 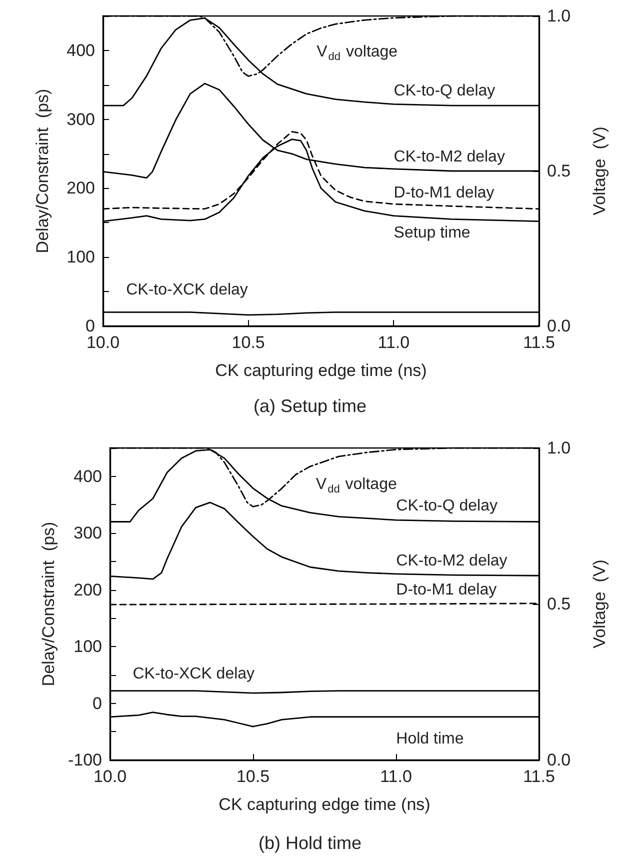 What do you see at coordinates (430, 739) in the screenshot?
I see `series-label: Hold time` at bounding box center [430, 739].